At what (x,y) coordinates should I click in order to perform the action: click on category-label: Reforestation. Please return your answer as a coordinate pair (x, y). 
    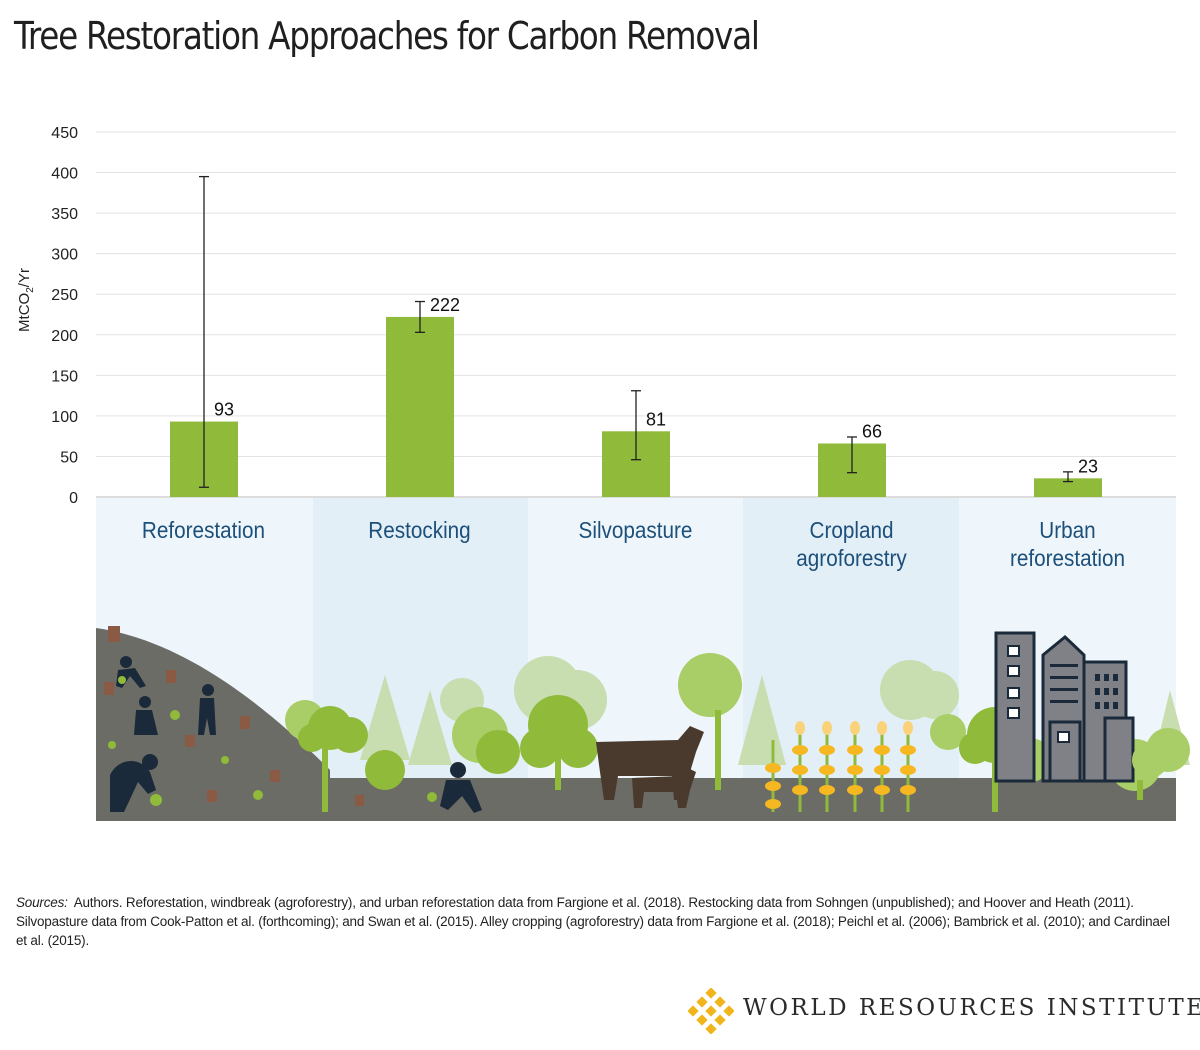
    Looking at the image, I should click on (203, 530).